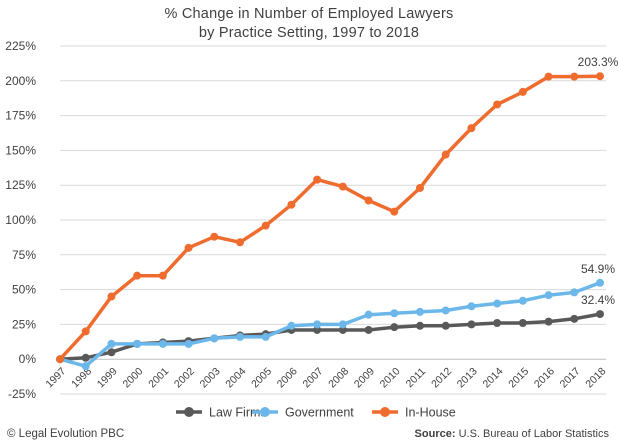 The width and height of the screenshot is (618, 446). I want to click on chart-title-line1: % Change in Number of Employed Lawyers, so click(309, 14).